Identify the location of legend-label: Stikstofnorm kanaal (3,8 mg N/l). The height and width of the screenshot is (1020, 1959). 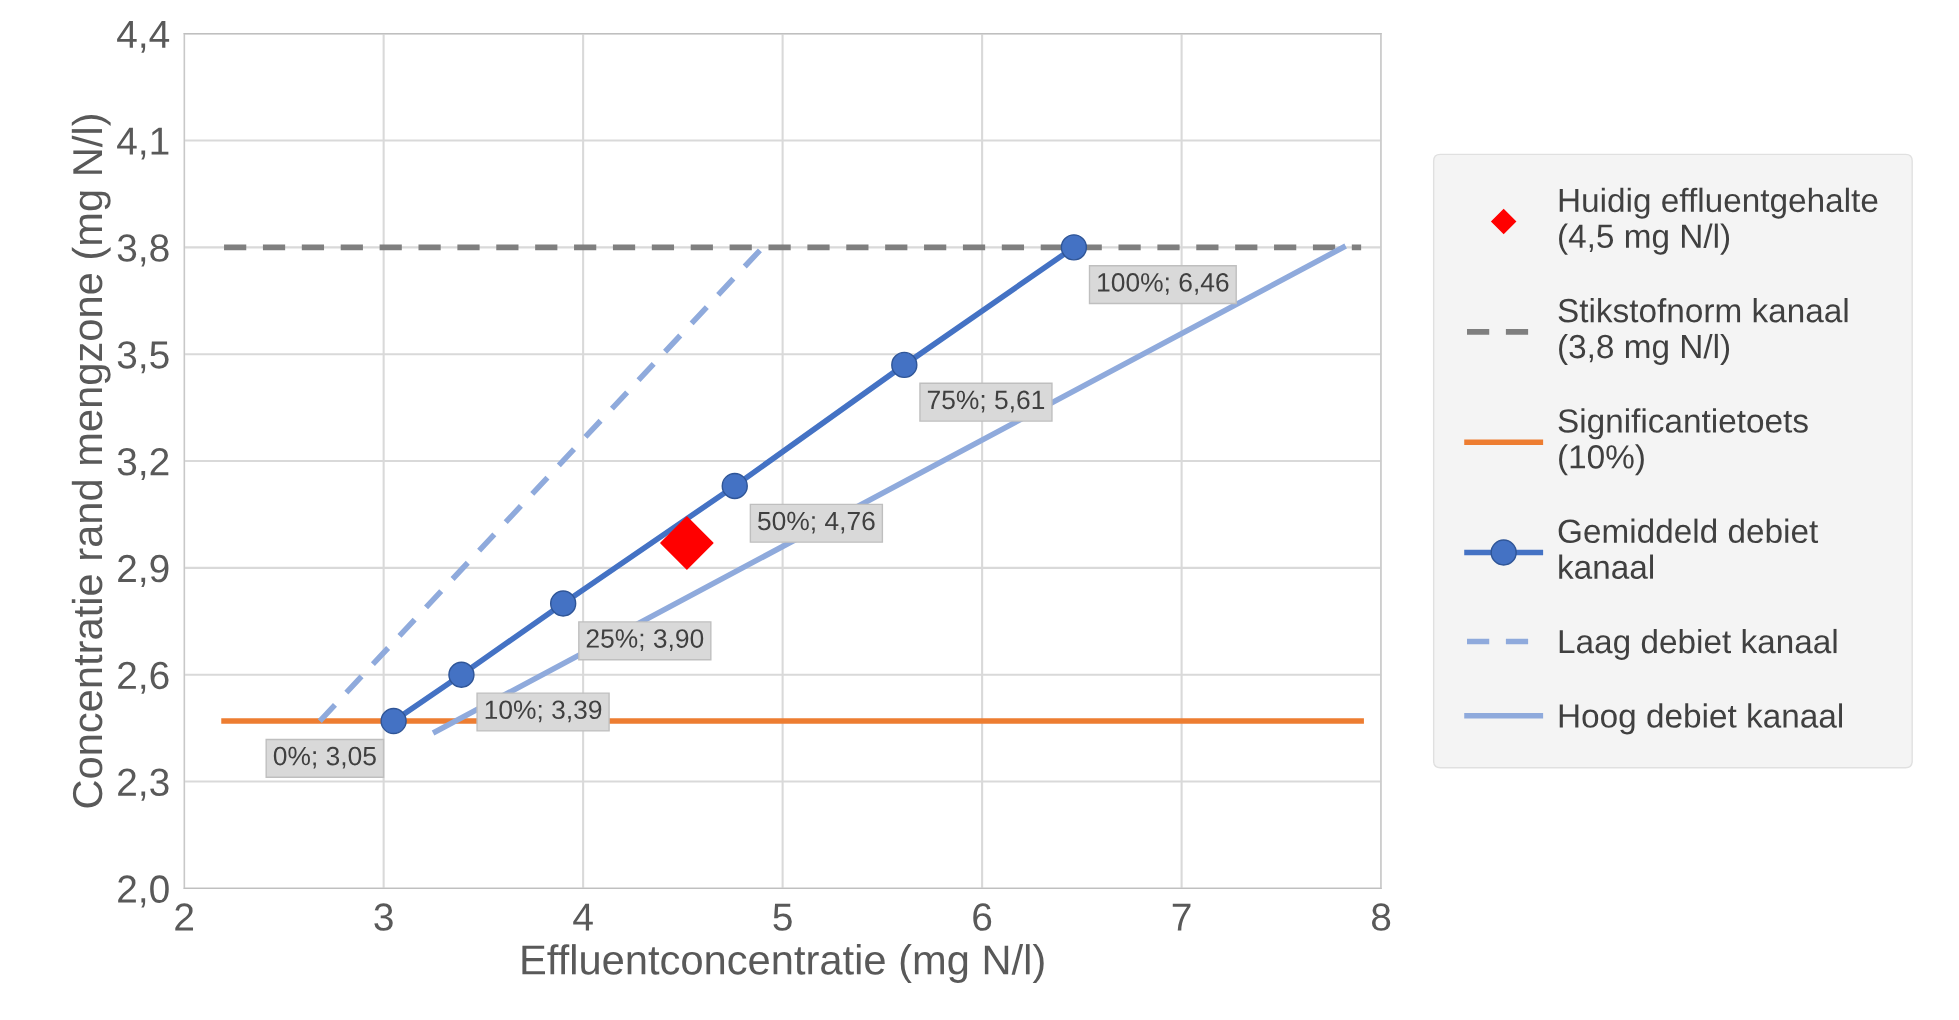
(1703, 331).